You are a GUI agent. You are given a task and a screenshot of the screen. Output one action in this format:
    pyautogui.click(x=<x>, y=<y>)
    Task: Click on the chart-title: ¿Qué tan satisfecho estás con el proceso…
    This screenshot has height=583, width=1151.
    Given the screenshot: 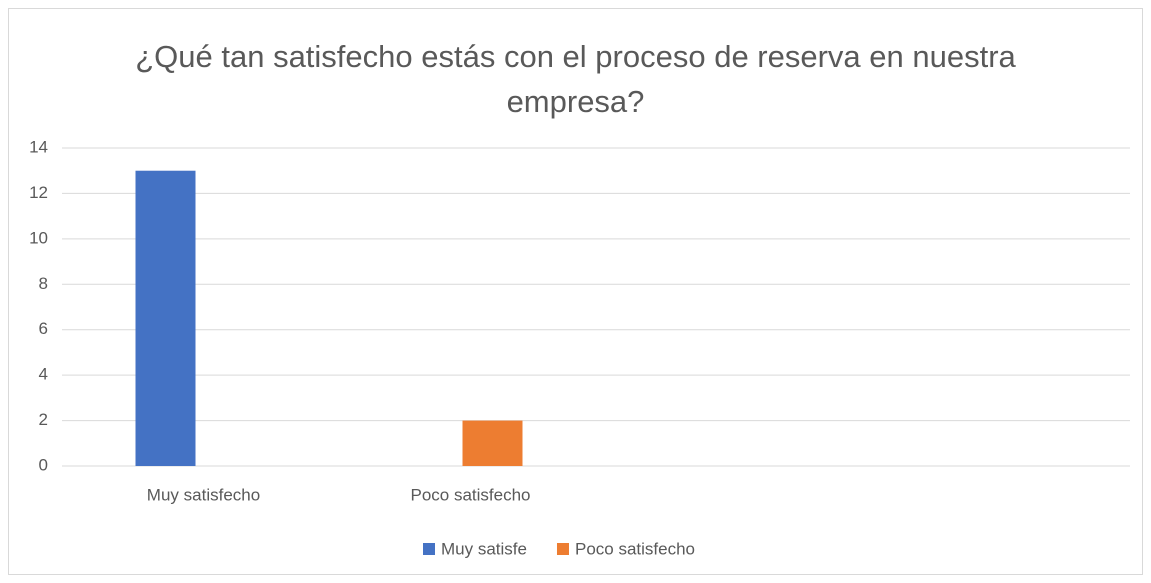 What is the action you would take?
    pyautogui.click(x=575, y=79)
    